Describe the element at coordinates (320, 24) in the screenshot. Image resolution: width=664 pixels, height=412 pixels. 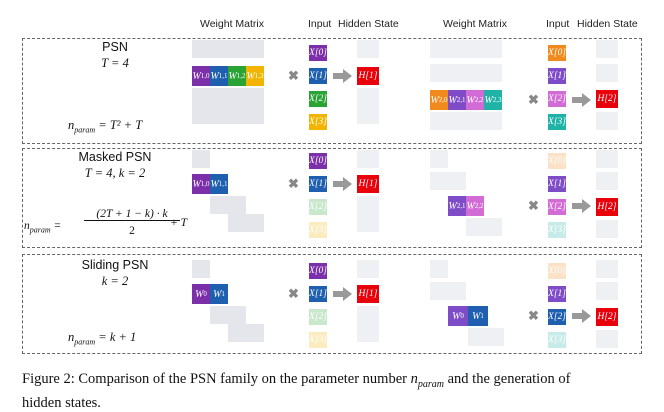
I see `header-input-left: Input` at that location.